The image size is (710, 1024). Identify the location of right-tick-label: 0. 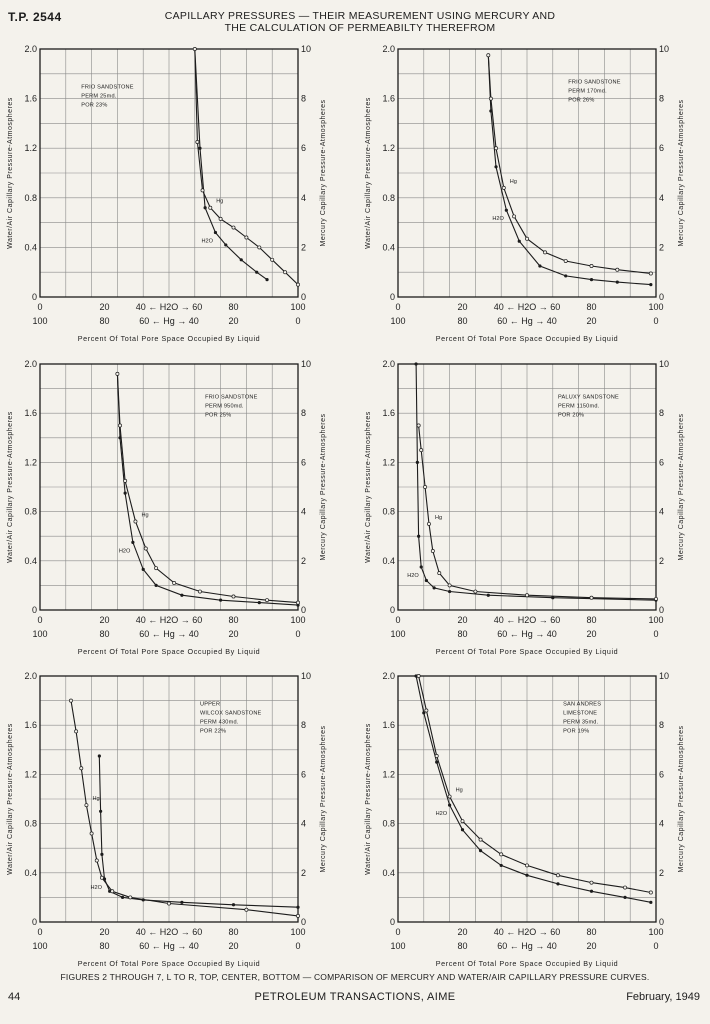
(303, 610).